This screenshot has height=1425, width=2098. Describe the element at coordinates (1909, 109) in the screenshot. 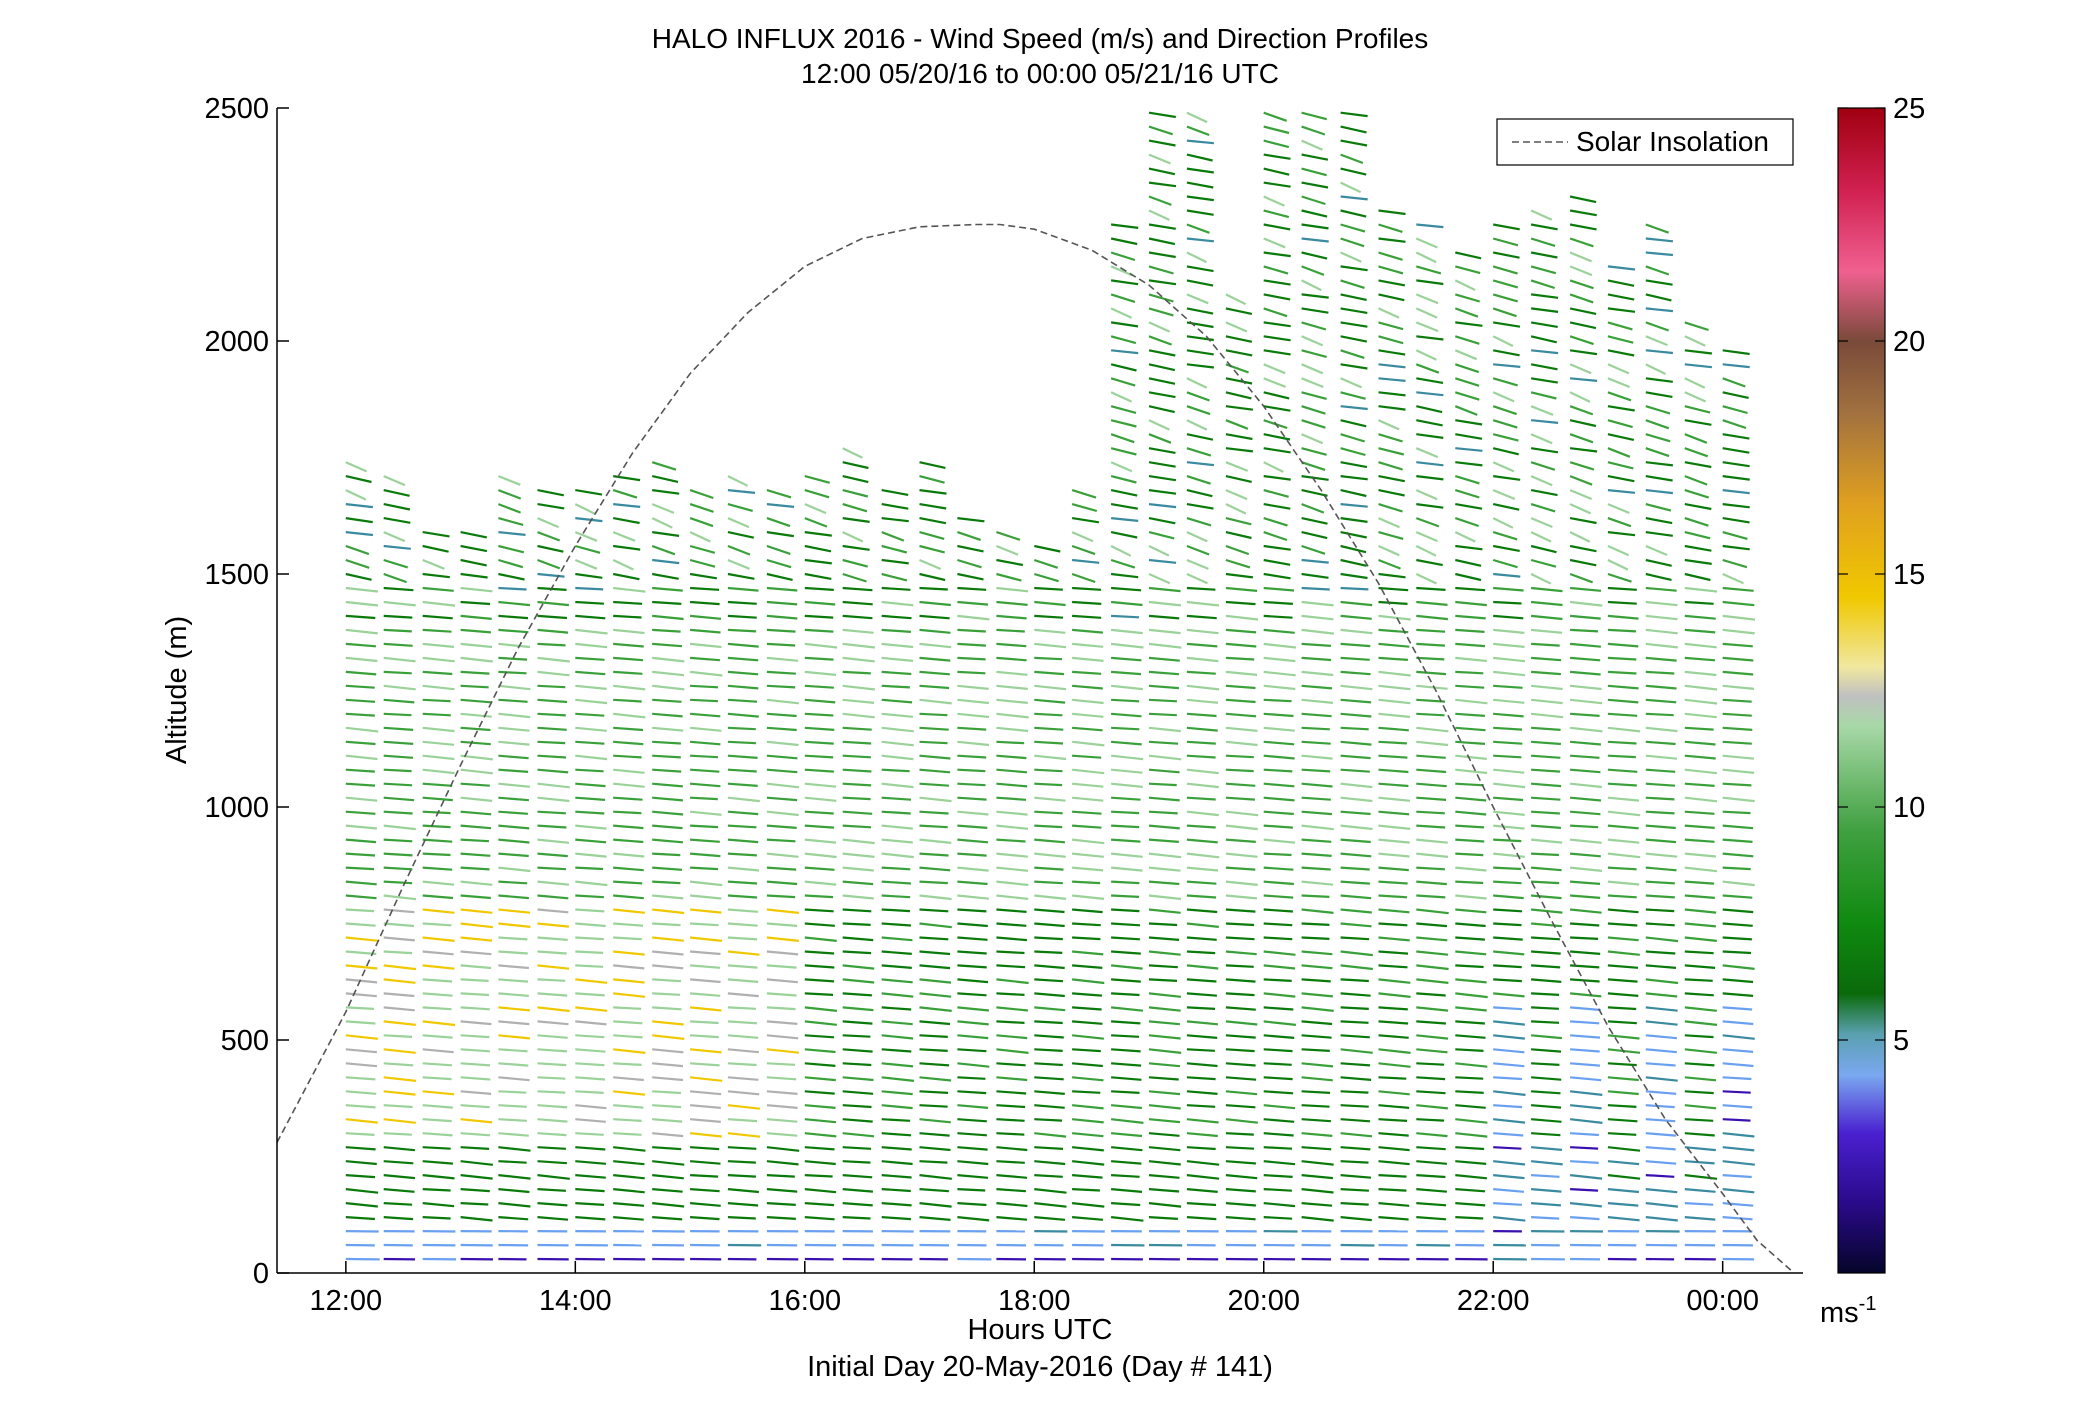

I see `colorbar-tick-label: 25` at that location.